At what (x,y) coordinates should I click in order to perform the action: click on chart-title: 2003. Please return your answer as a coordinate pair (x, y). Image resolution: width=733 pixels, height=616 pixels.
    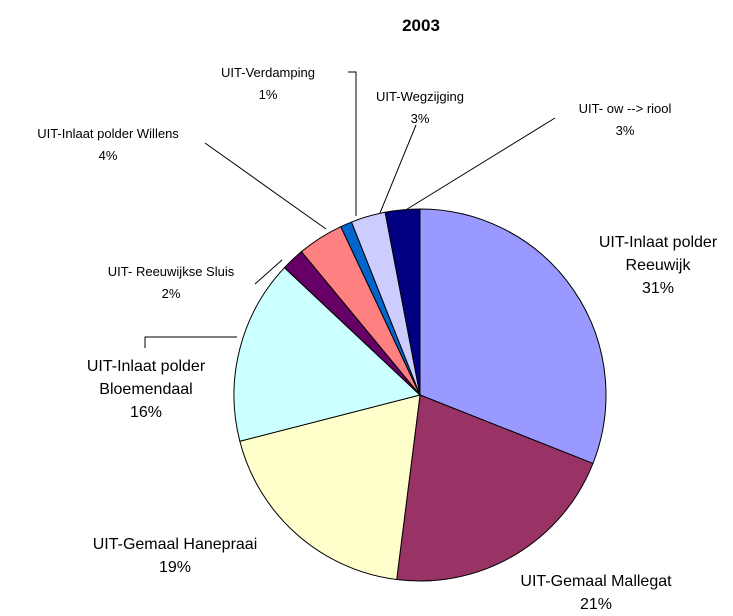
    Looking at the image, I should click on (421, 25).